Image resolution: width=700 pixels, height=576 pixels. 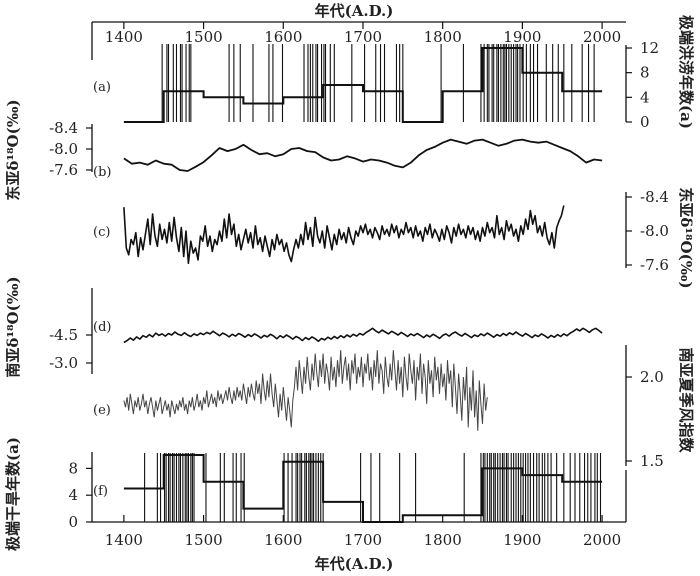 What do you see at coordinates (283, 37) in the screenshot?
I see `x-top-tick-label: 1600` at bounding box center [283, 37].